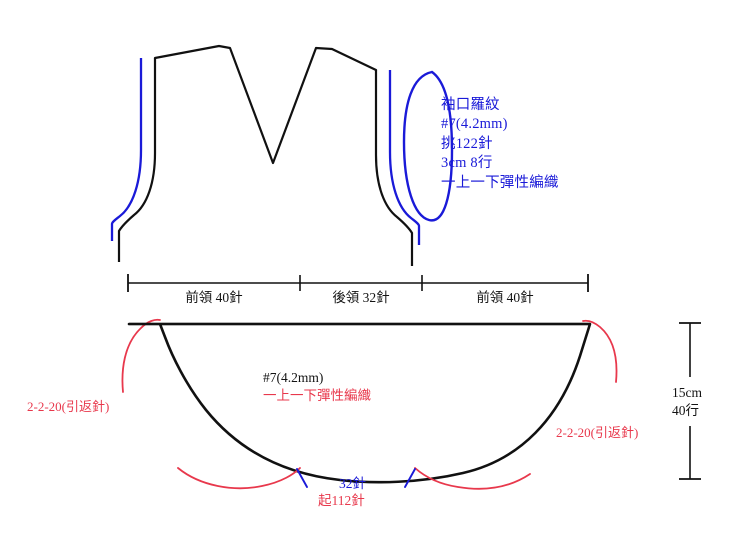 The width and height of the screenshot is (740, 542). What do you see at coordinates (141, 355) in the screenshot?
I see `short-row-leader-left-red` at bounding box center [141, 355].